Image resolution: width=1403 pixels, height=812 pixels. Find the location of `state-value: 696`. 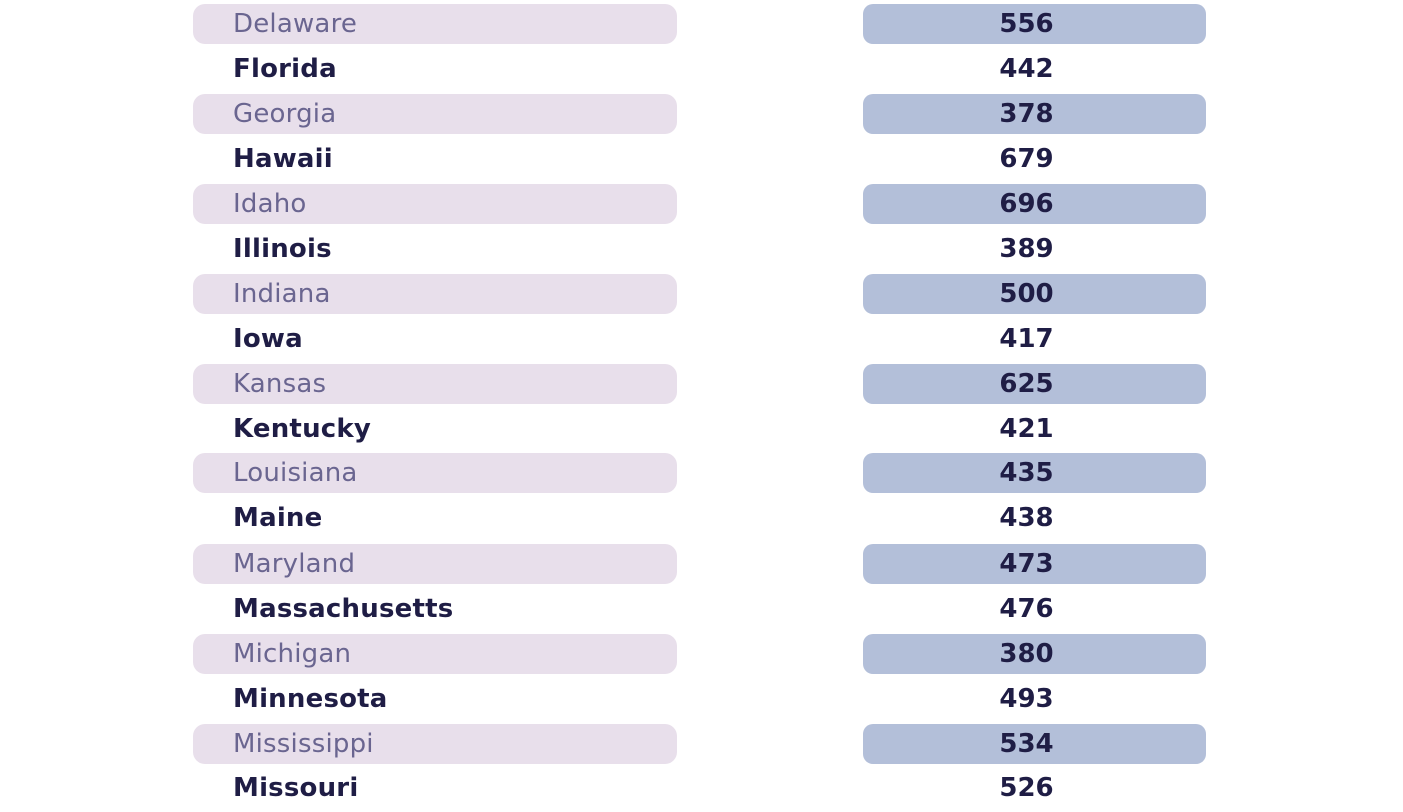

state-value: 696 is located at coordinates (1026, 204).